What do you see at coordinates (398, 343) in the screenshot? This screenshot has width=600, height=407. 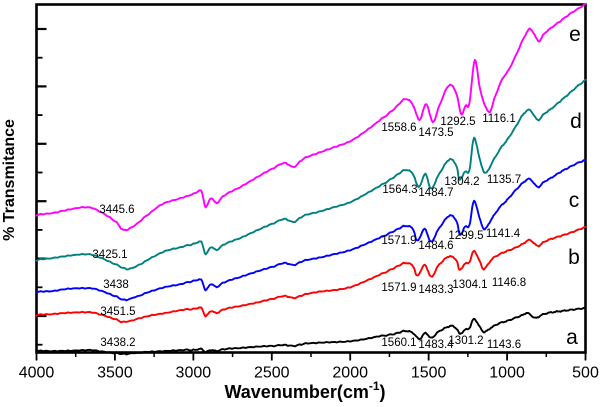 I see `peak-annotation-a-1560.1: 1560.1` at bounding box center [398, 343].